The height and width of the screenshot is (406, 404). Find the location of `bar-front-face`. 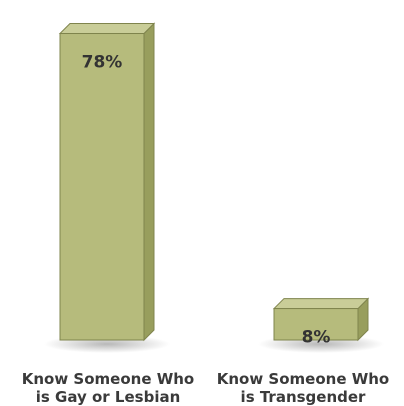

bar-front-face is located at coordinates (316, 324).